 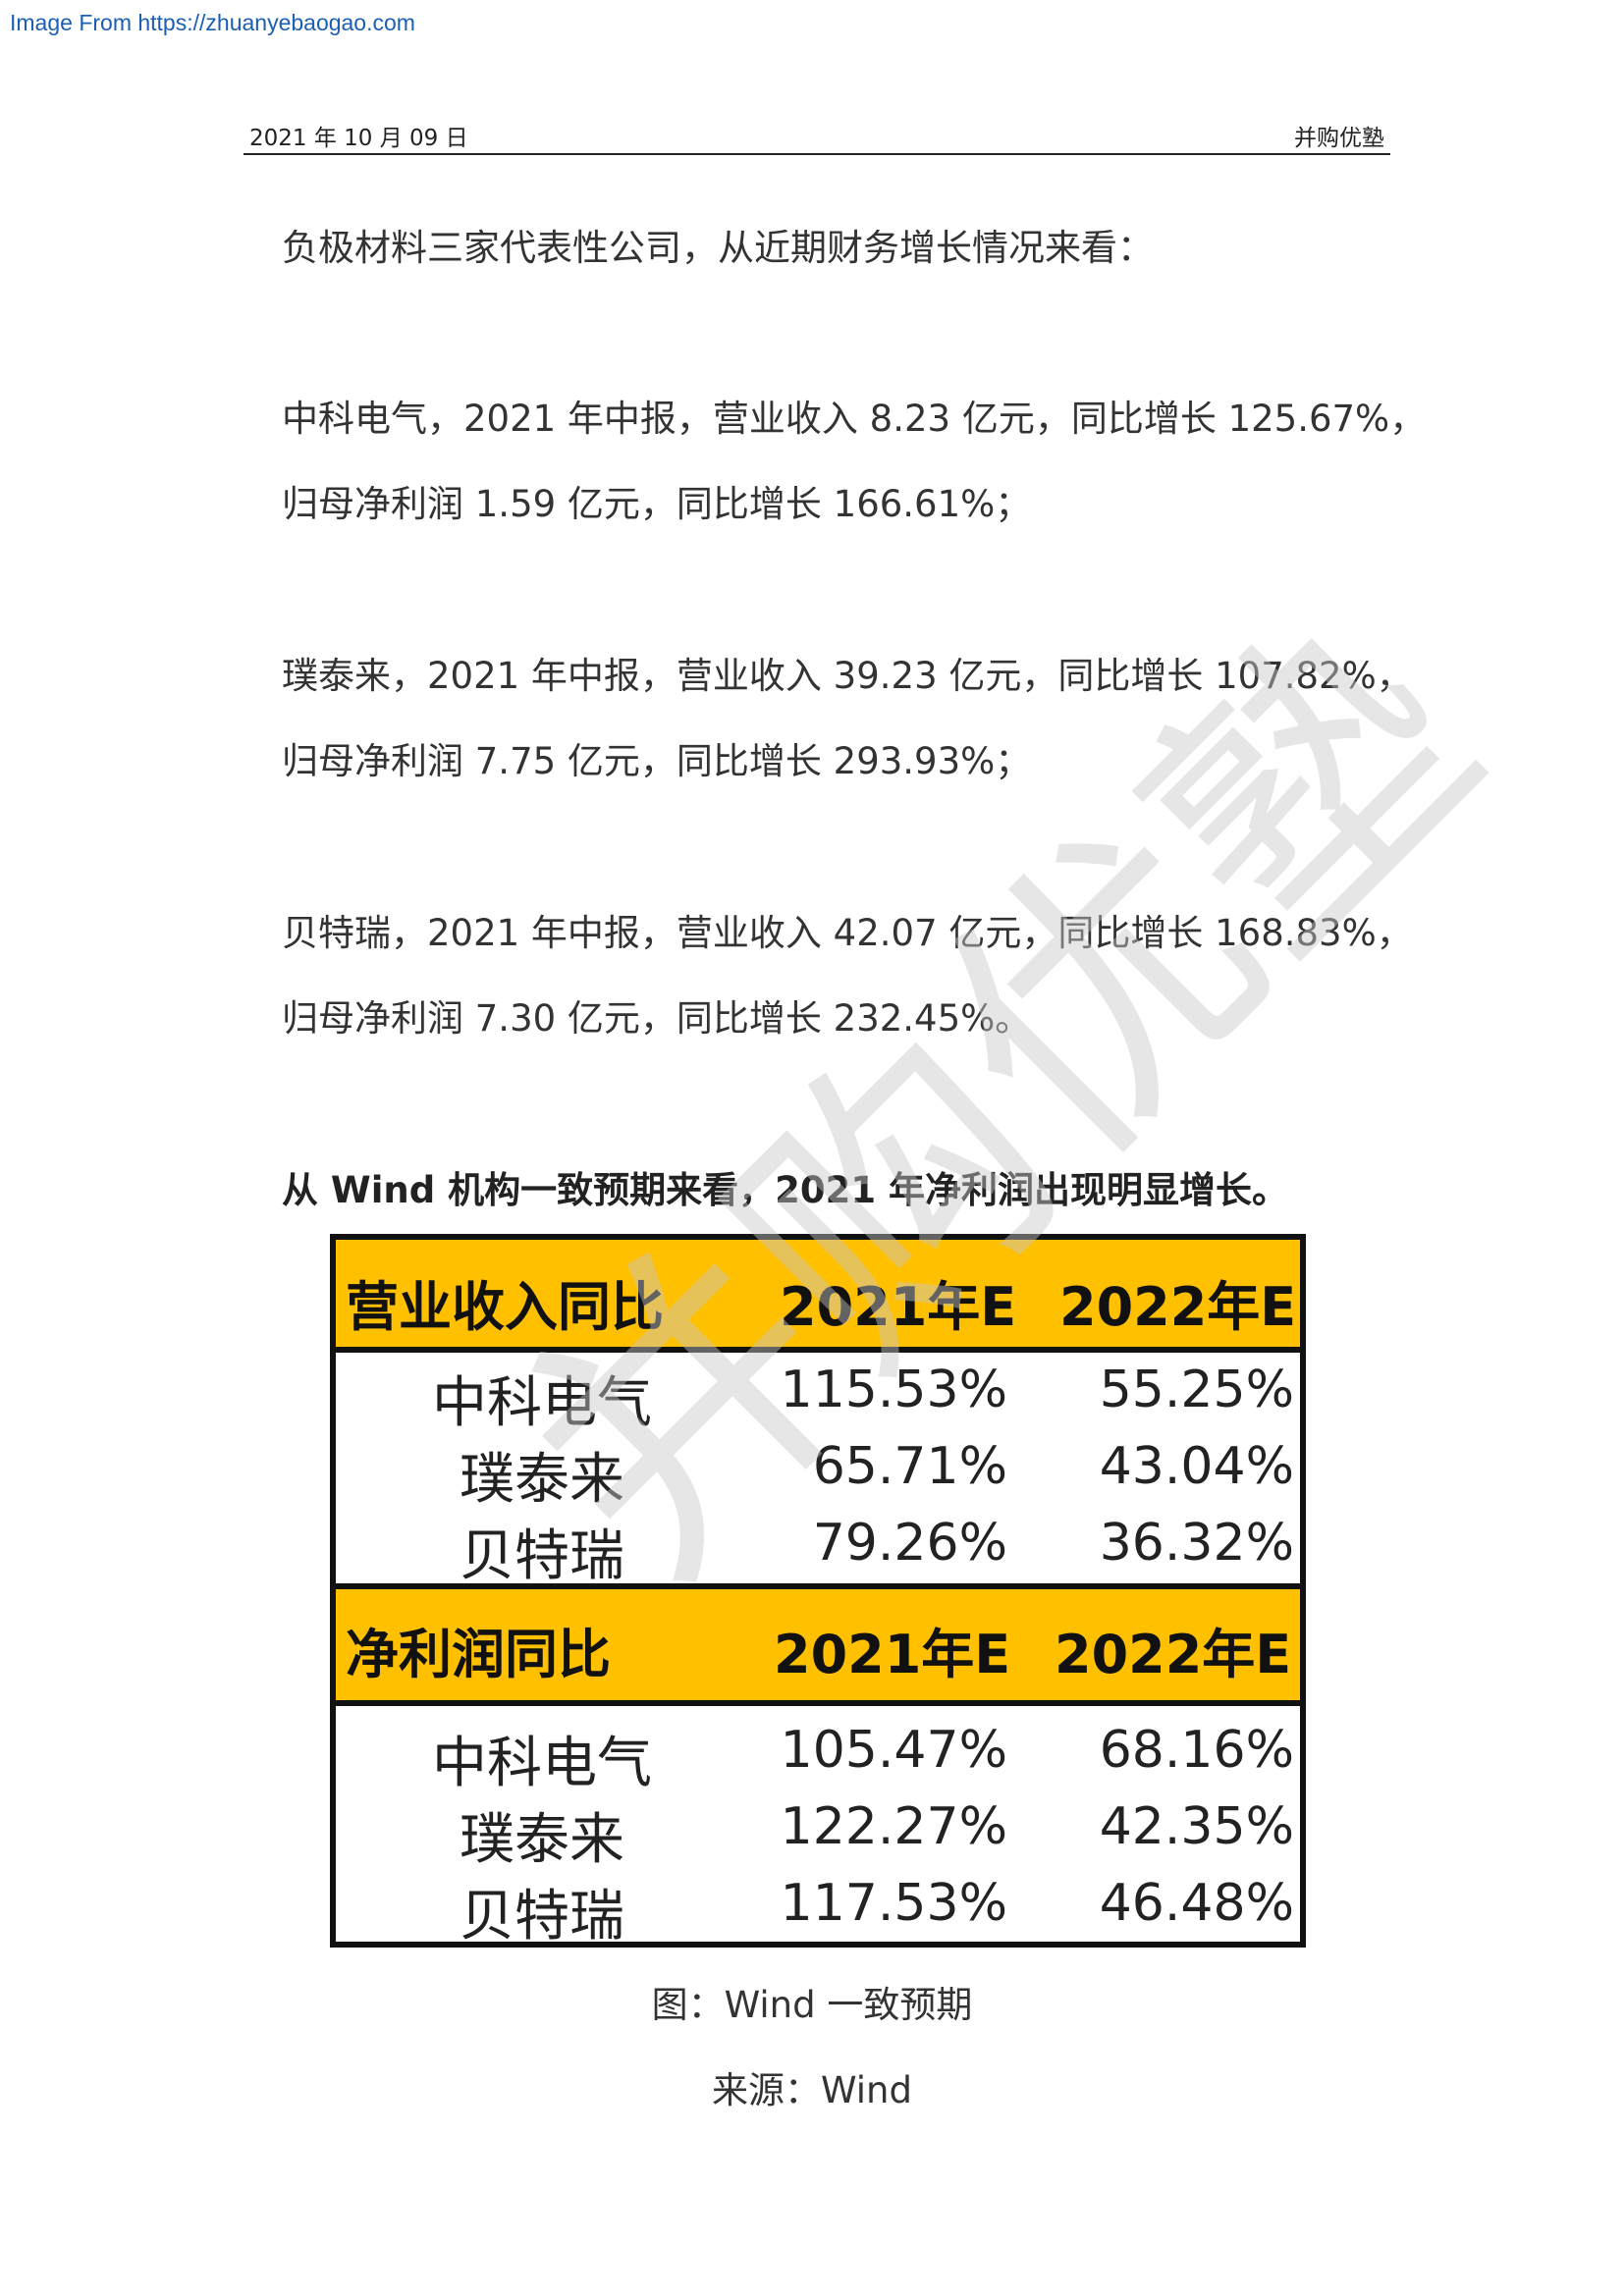 What do you see at coordinates (909, 1466) in the screenshot?
I see `value-2021: 65.71%` at bounding box center [909, 1466].